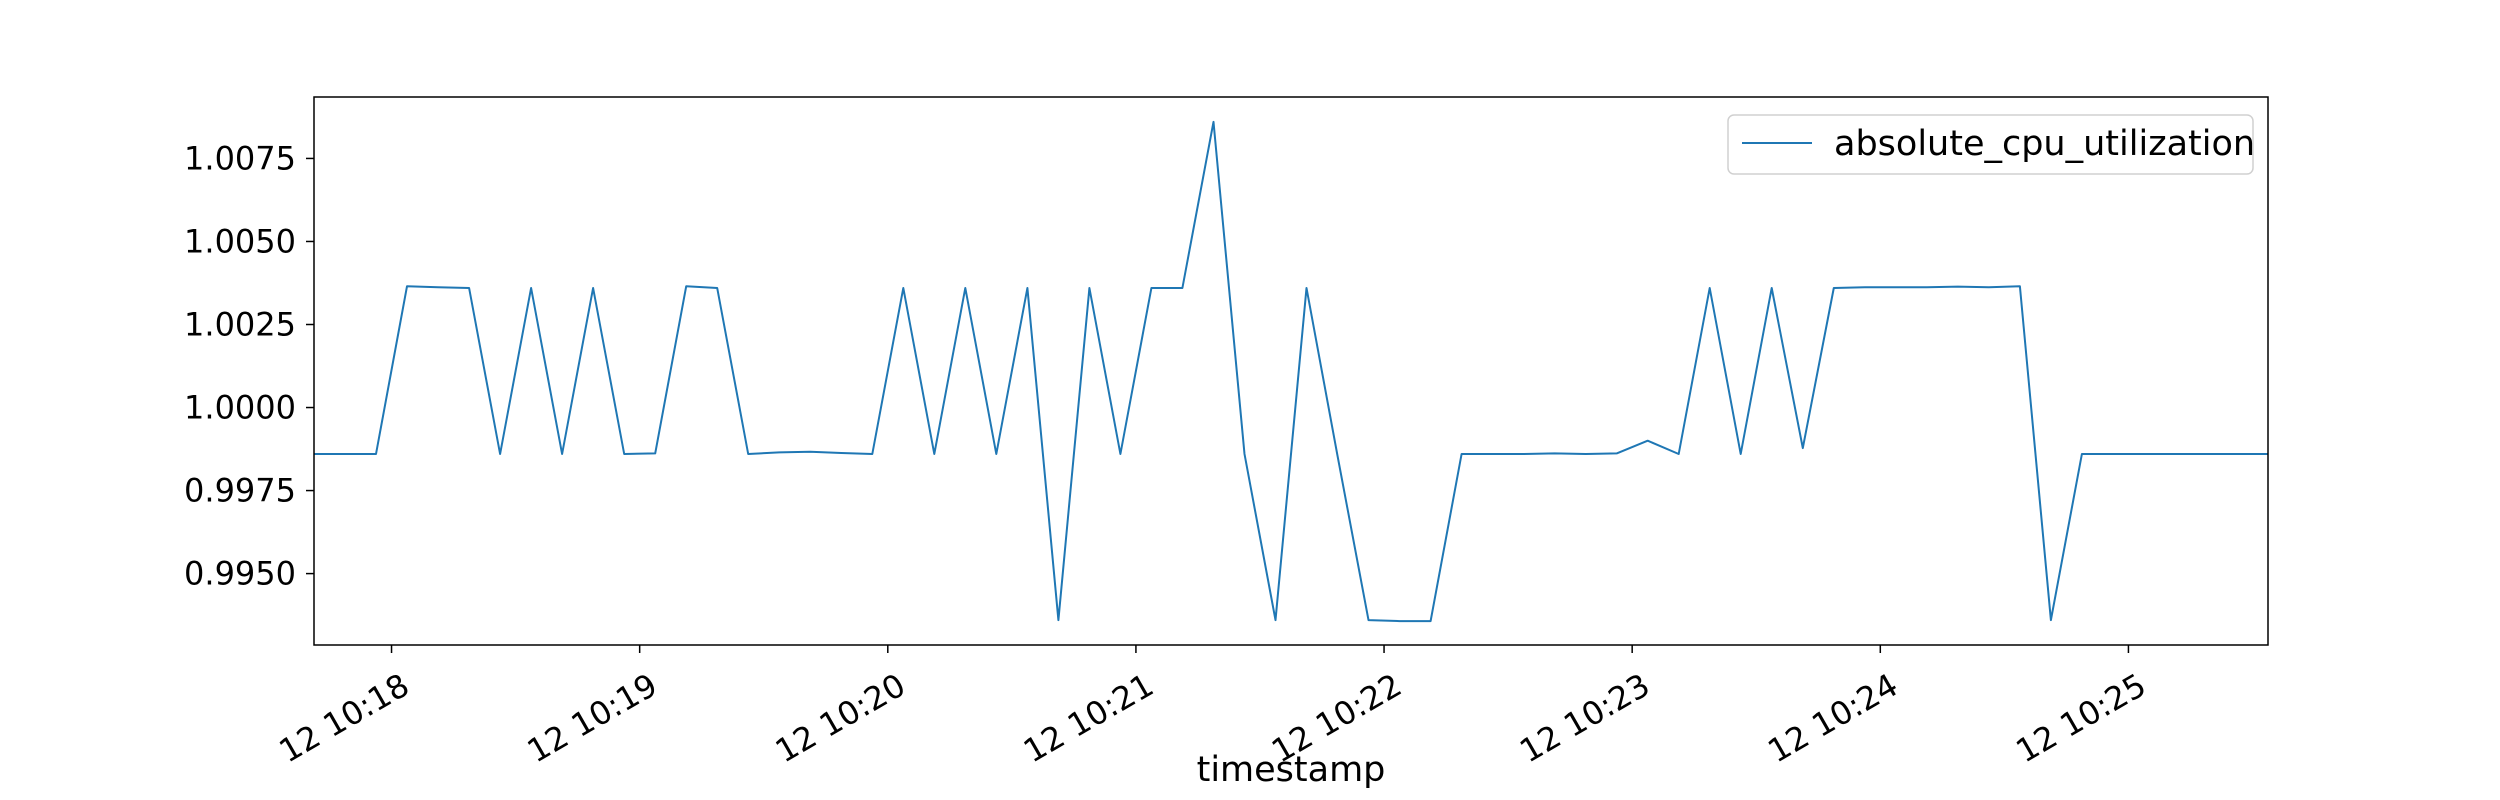  Describe the element at coordinates (2080, 718) in the screenshot. I see `x-tick-label: 12 10:25` at that location.